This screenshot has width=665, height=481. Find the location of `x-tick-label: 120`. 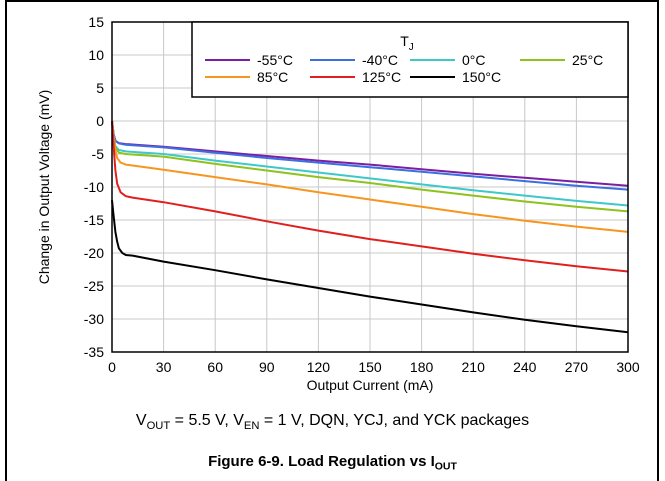

x-tick-label: 120 is located at coordinates (319, 367).